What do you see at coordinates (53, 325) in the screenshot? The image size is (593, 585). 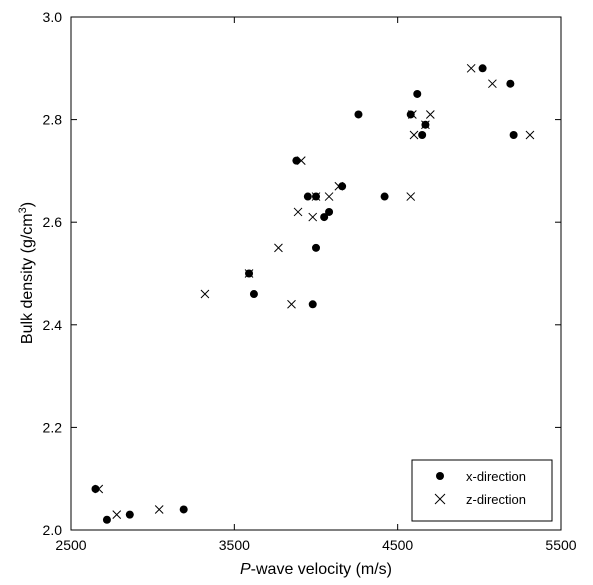 I see `y-tick-label: 2.4` at bounding box center [53, 325].